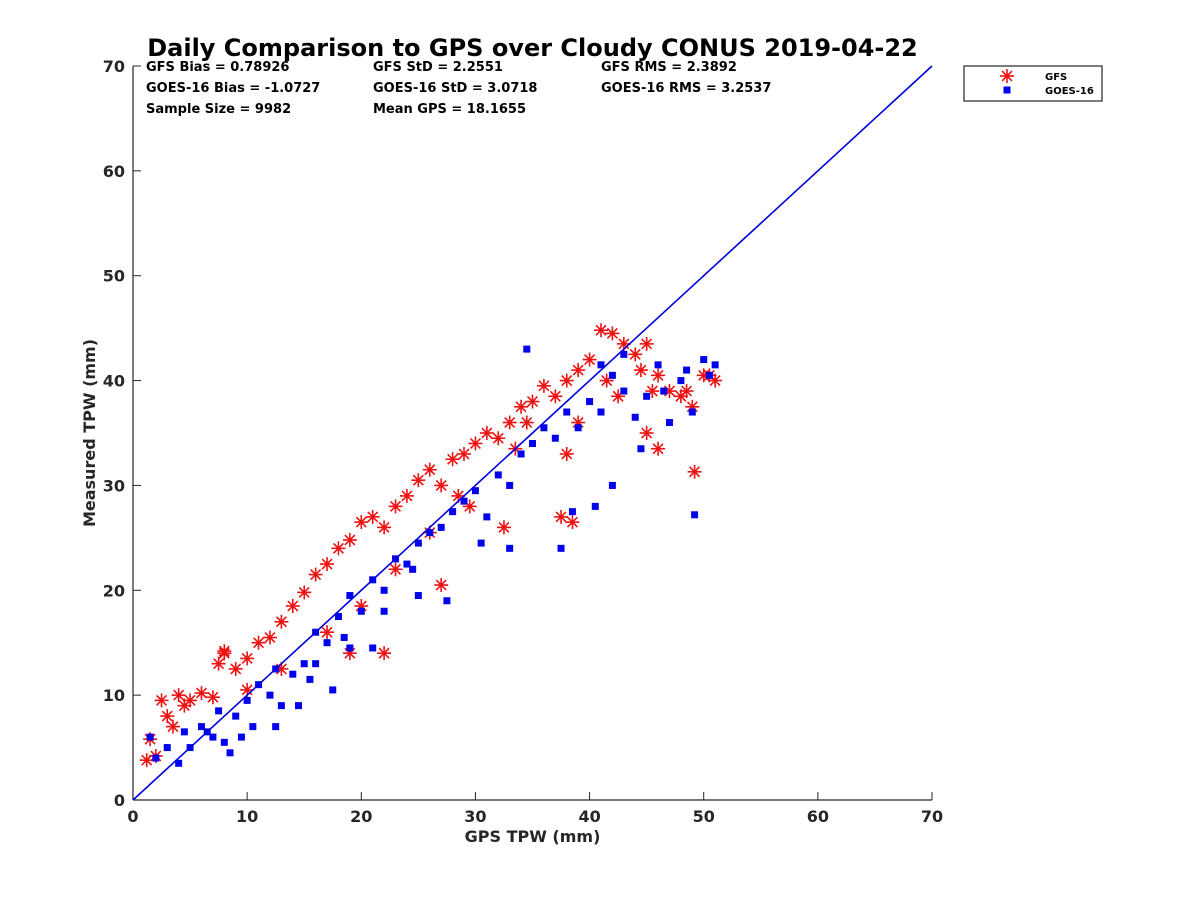 Image resolution: width=1200 pixels, height=900 pixels. I want to click on y-tick-label: 30, so click(114, 485).